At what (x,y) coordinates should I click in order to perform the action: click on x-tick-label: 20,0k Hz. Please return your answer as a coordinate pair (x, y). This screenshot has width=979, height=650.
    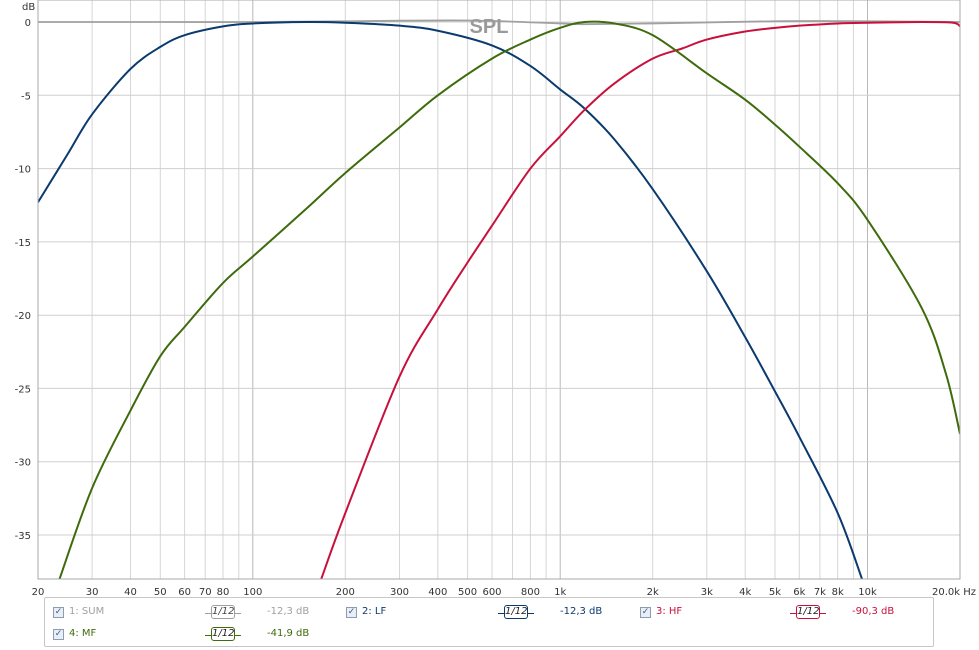
    Looking at the image, I should click on (954, 591).